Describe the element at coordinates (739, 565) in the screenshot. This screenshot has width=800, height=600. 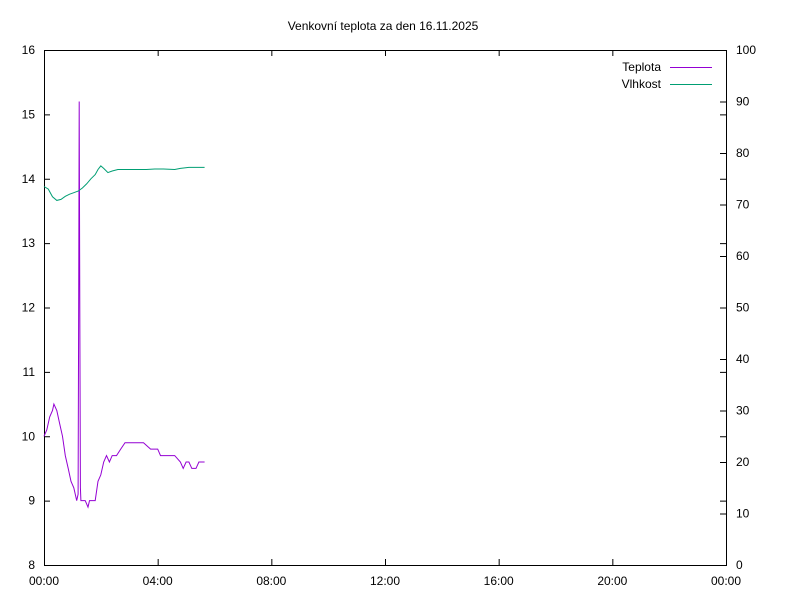
I see `y-right-tick-label: 0` at that location.